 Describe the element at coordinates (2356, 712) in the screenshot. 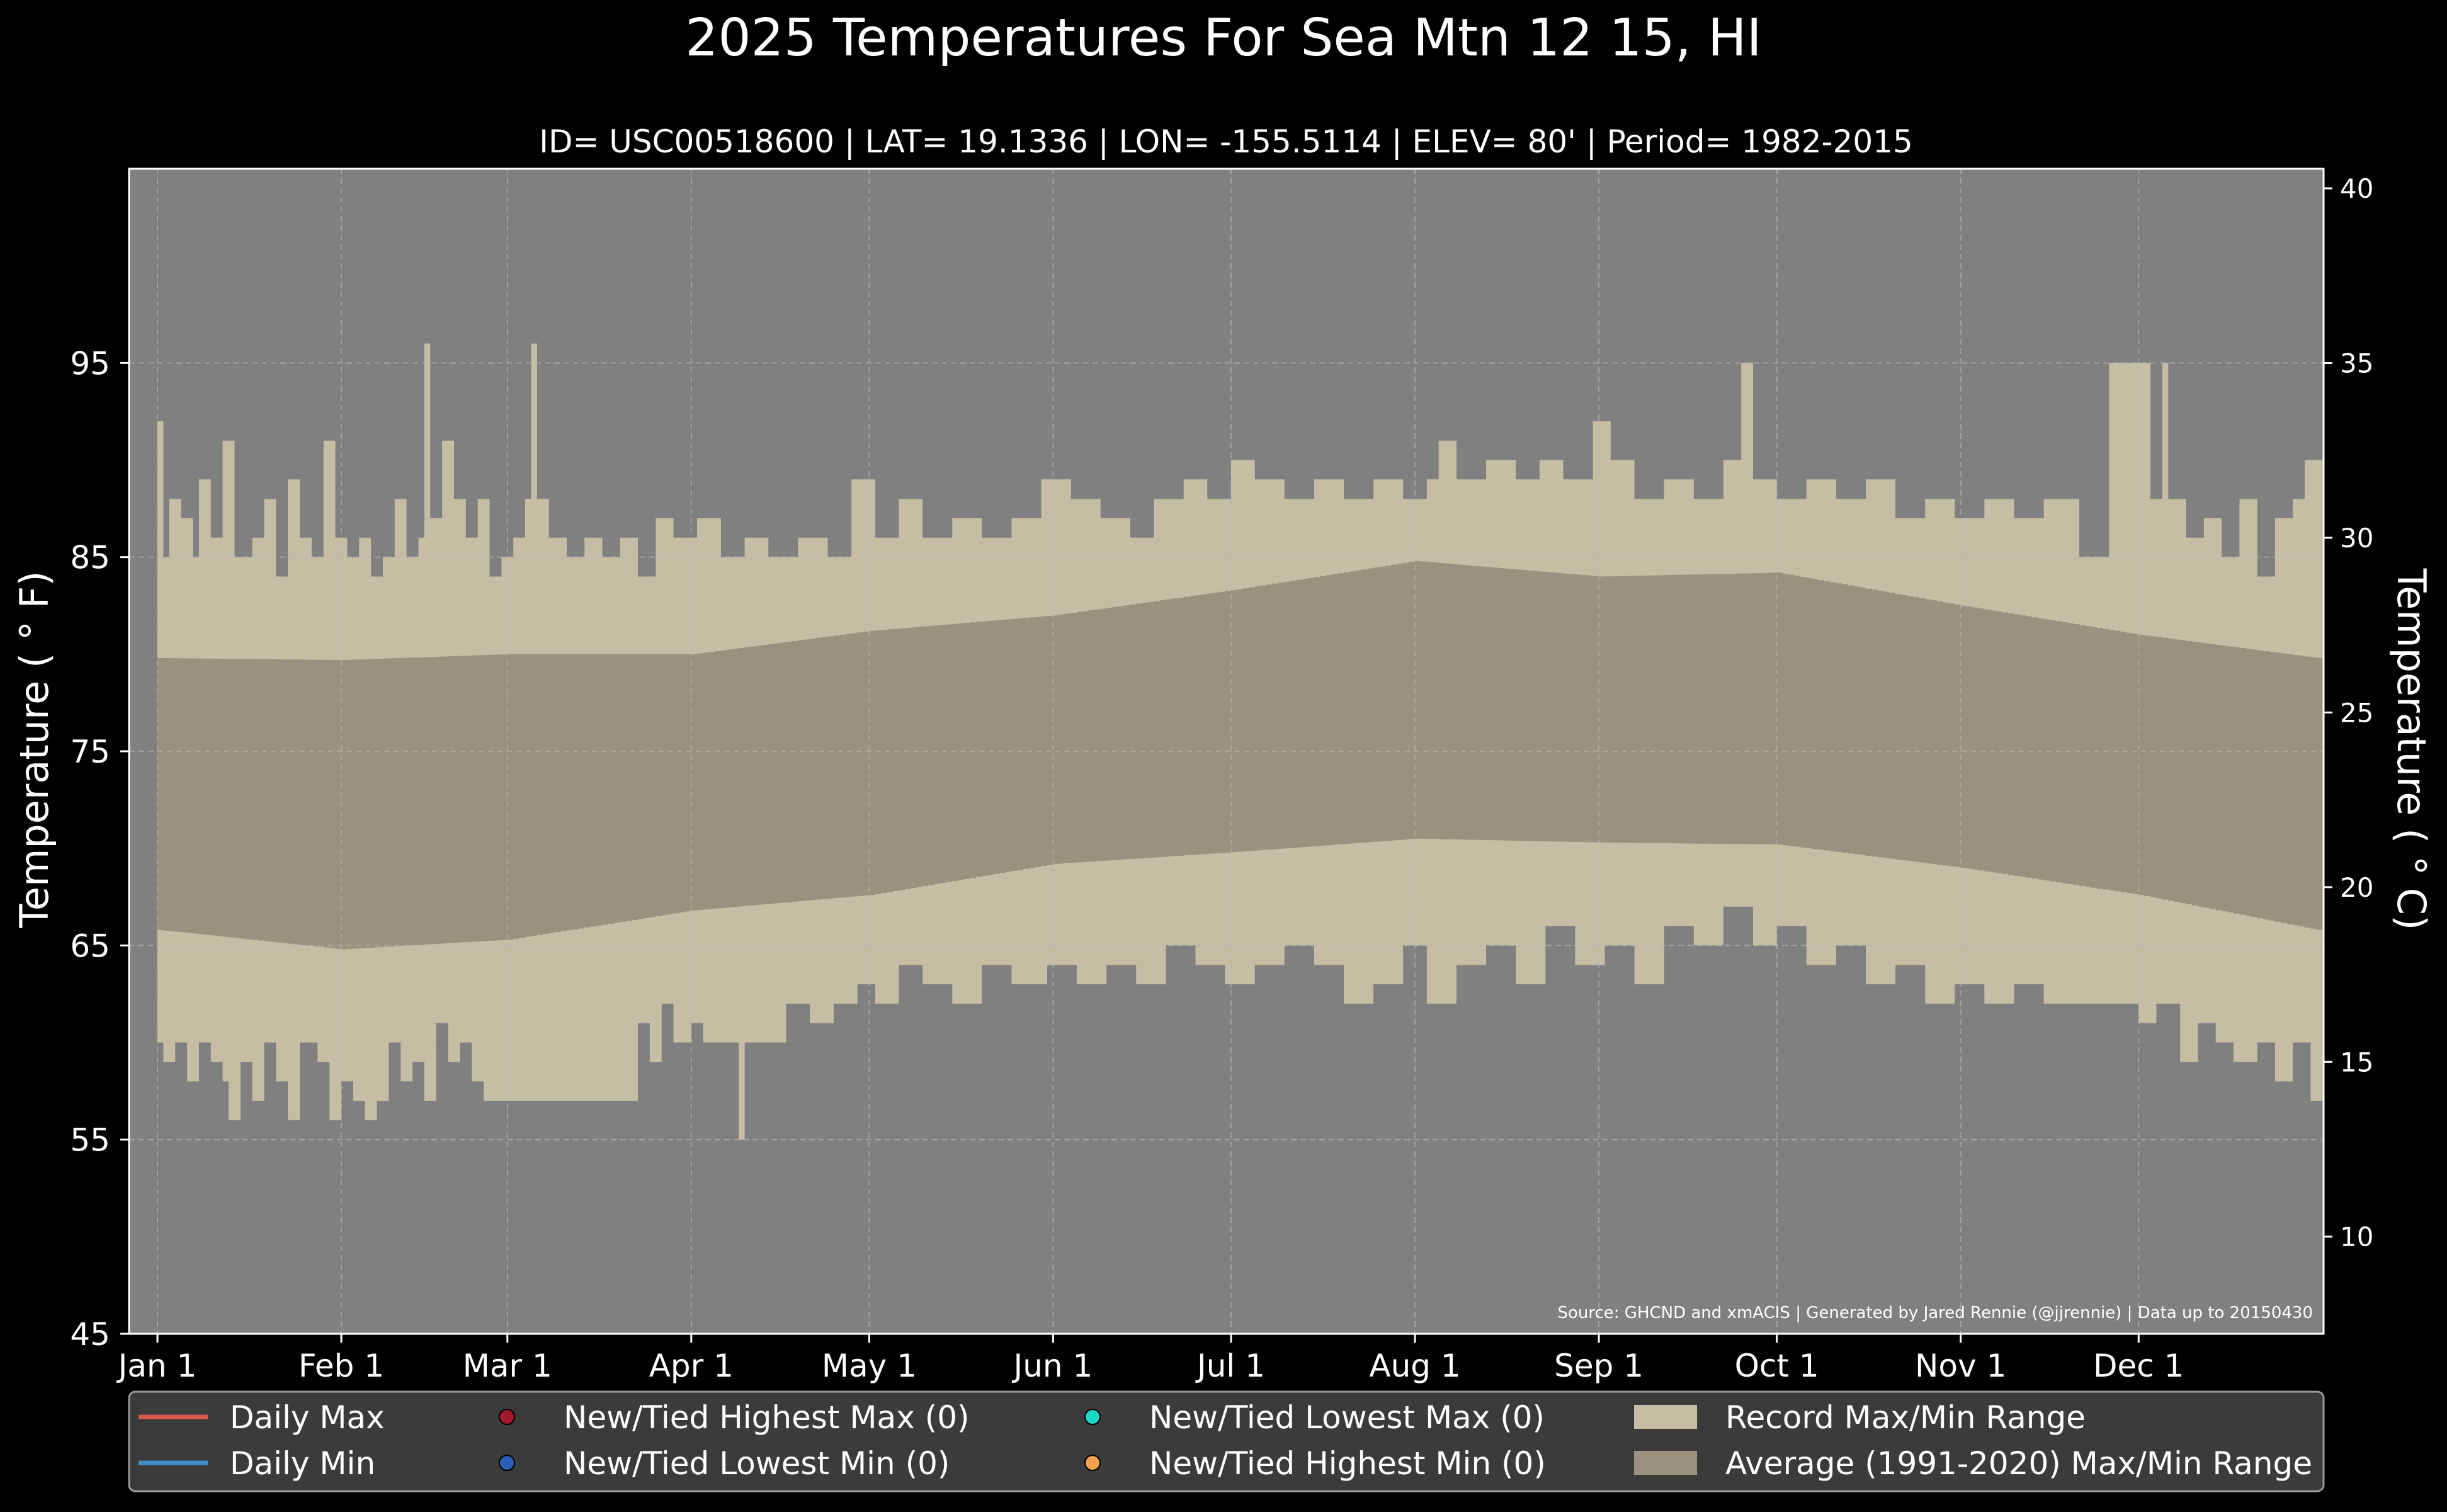

I see `y2-tick-label: 25` at that location.